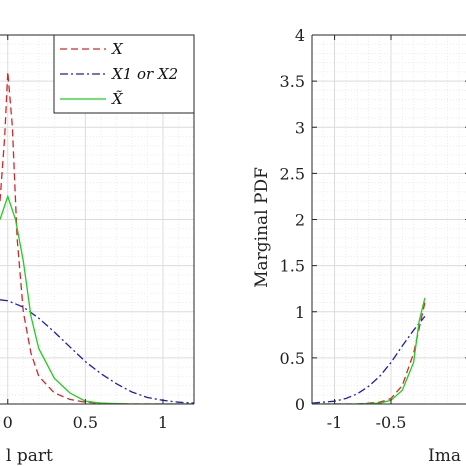 The image size is (466, 466). What do you see at coordinates (292, 81) in the screenshot?
I see `y-tick-label: 3.5` at bounding box center [292, 81].